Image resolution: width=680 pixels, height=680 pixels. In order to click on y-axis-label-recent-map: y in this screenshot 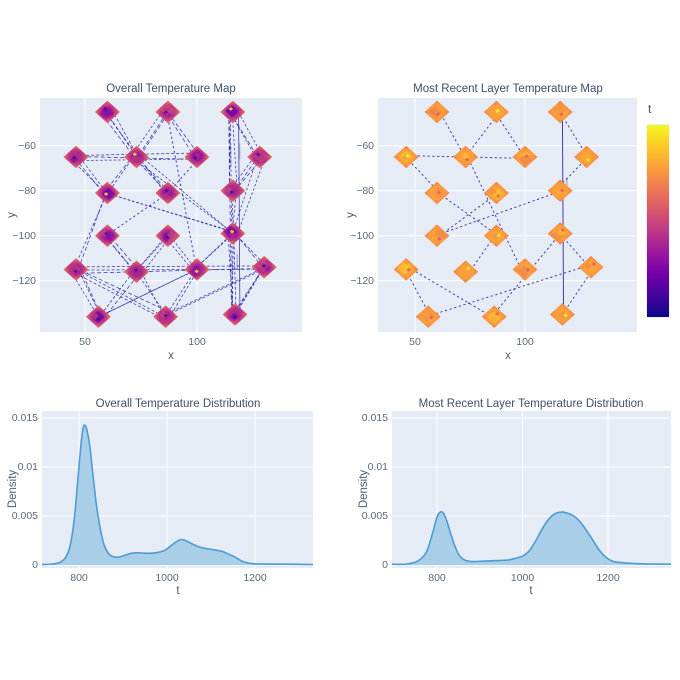, I will do `click(351, 215)`.